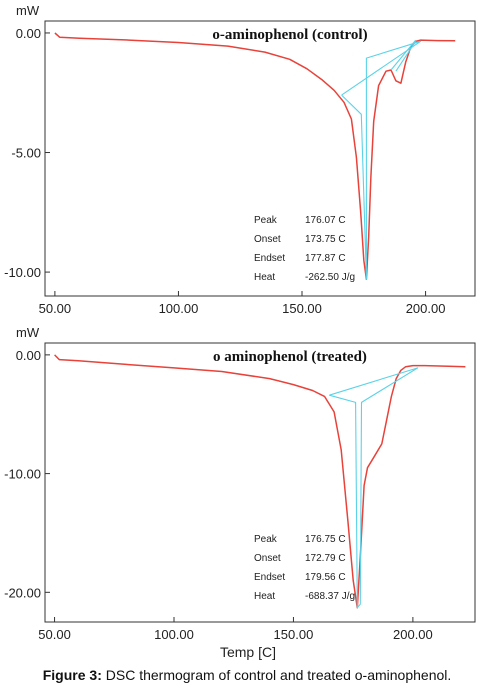 The image size is (494, 693). I want to click on control-annotation-value: 177.87 C, so click(325, 258).